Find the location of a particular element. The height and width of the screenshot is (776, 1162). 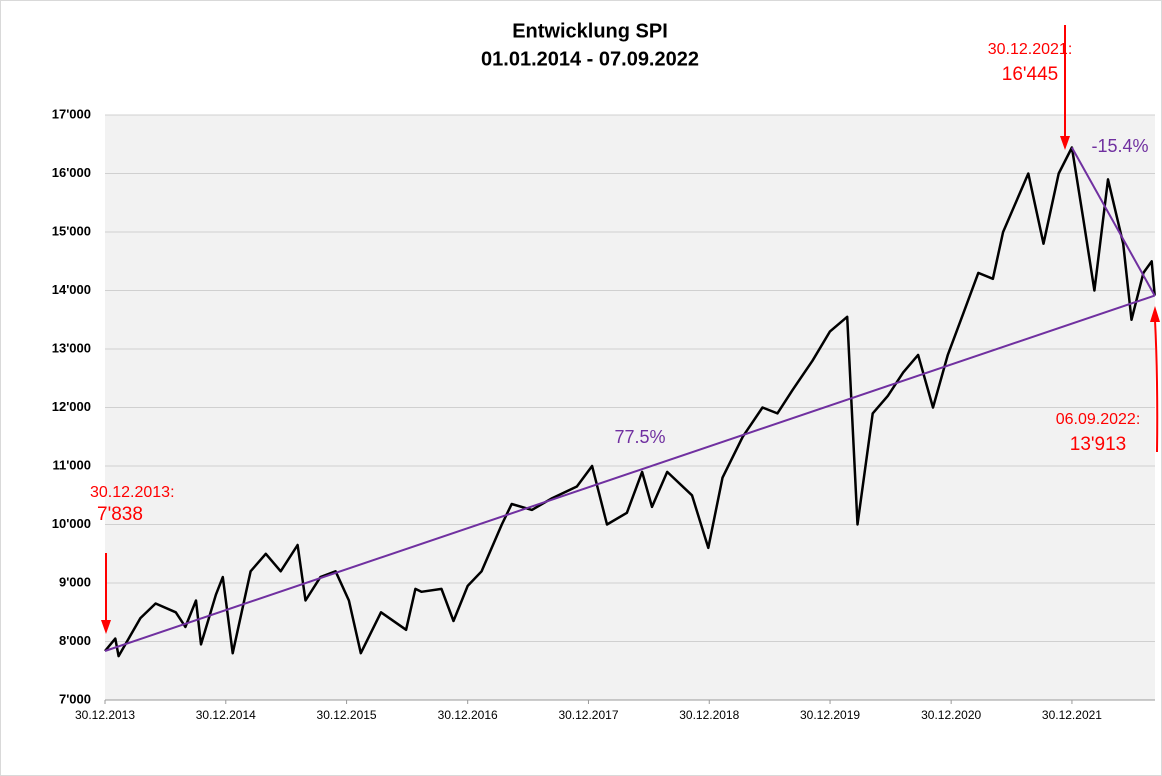

y-tick-label: 11'000 is located at coordinates (71, 464).